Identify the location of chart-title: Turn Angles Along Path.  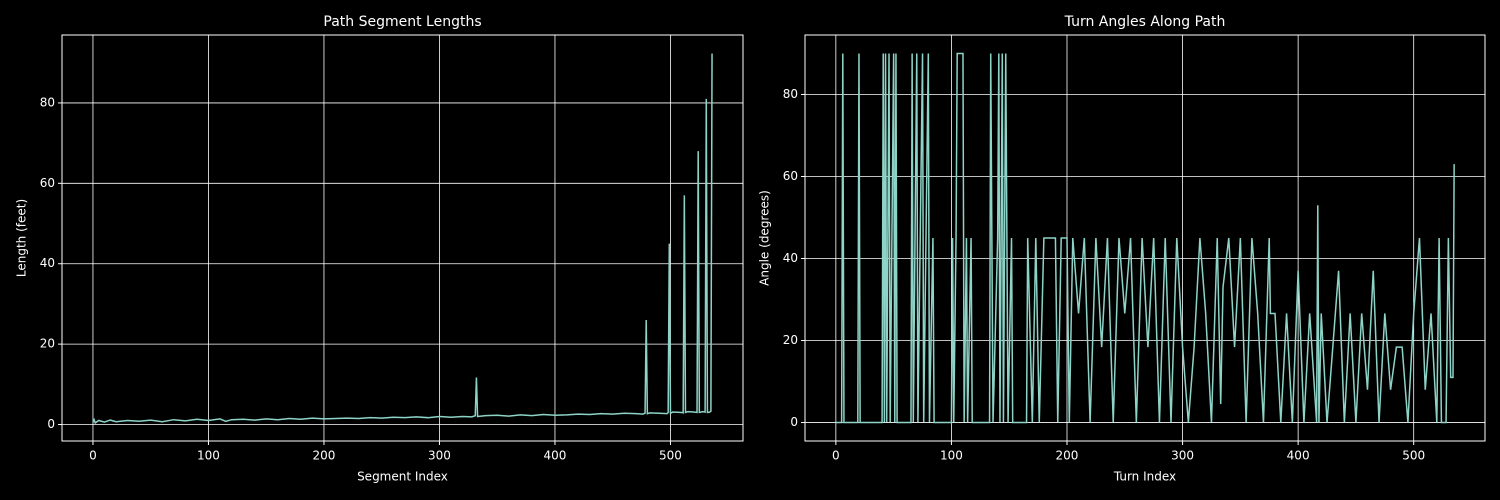
(1145, 22).